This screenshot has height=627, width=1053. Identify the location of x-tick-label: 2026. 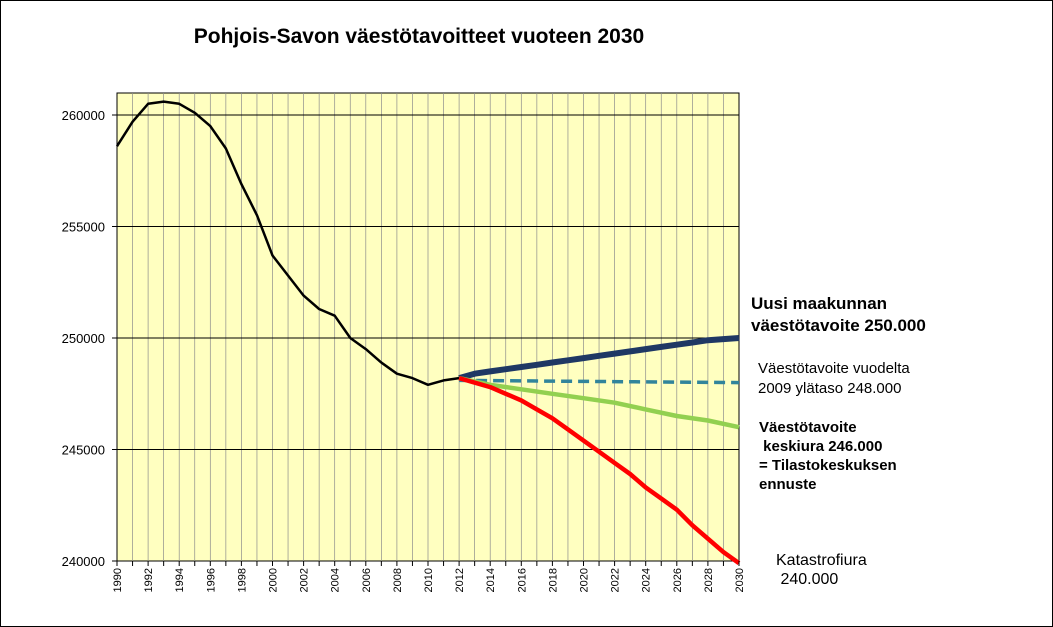
(678, 580).